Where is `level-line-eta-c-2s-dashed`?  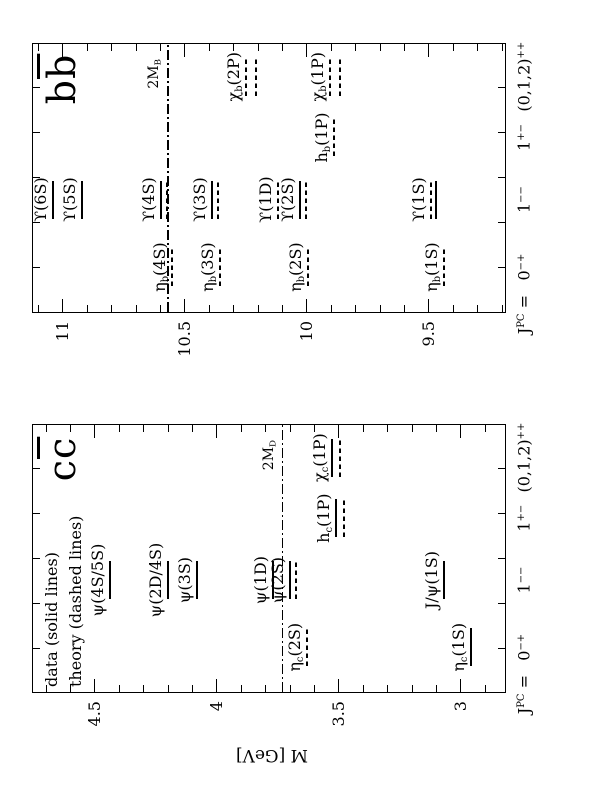 level-line-eta-c-2s-dashed is located at coordinates (307, 647).